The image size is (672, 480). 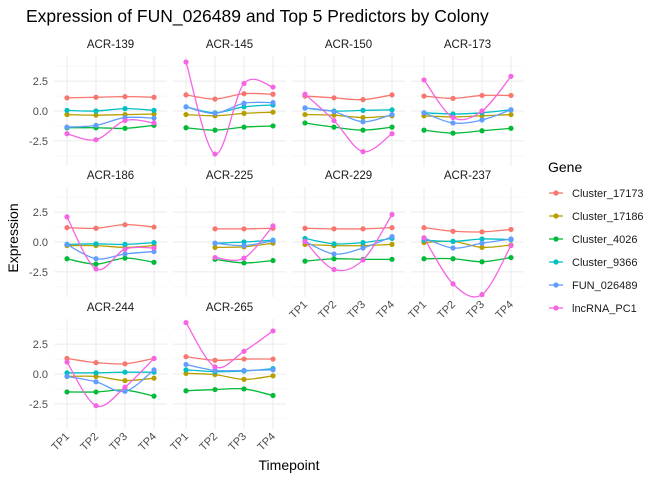 What do you see at coordinates (596, 194) in the screenshot?
I see `legend-item: Cluster_17173` at bounding box center [596, 194].